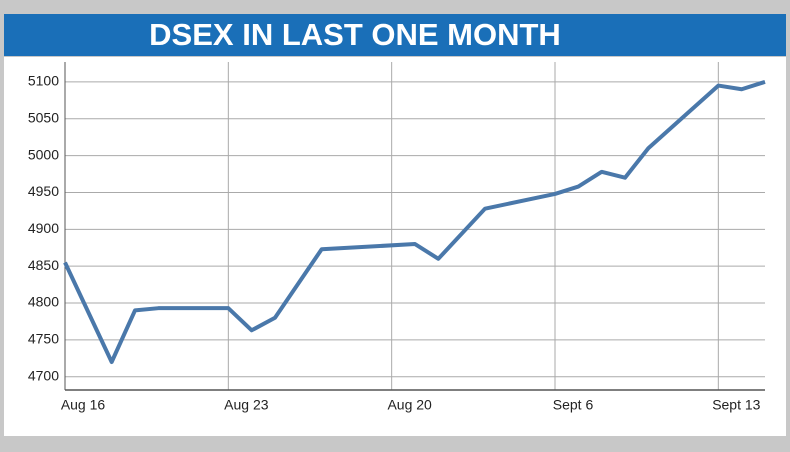 The image size is (790, 452). I want to click on y-tick-label: 4750, so click(43, 339).